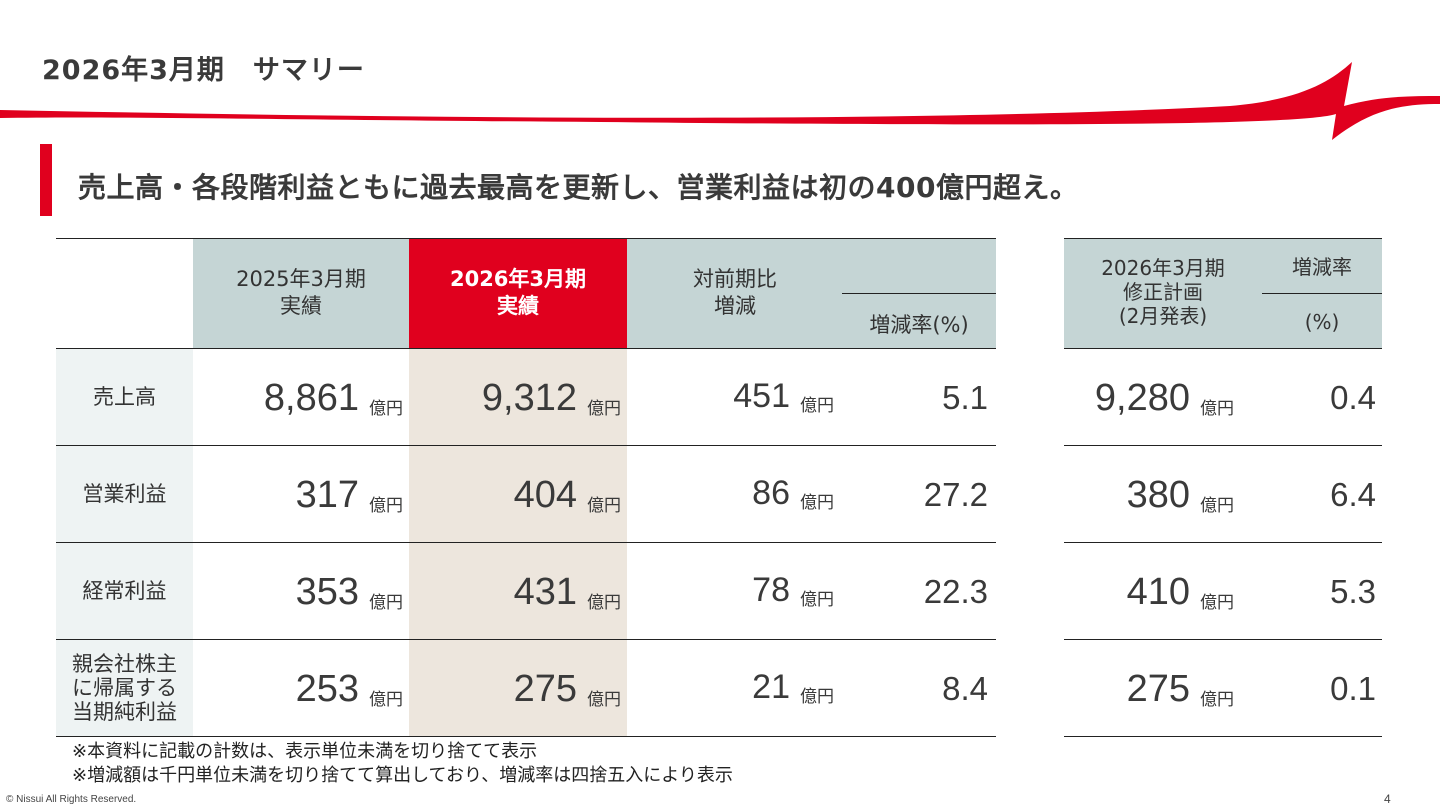  What do you see at coordinates (515, 398) in the screenshot?
I see `curr-value-sales: 9,312 億円` at bounding box center [515, 398].